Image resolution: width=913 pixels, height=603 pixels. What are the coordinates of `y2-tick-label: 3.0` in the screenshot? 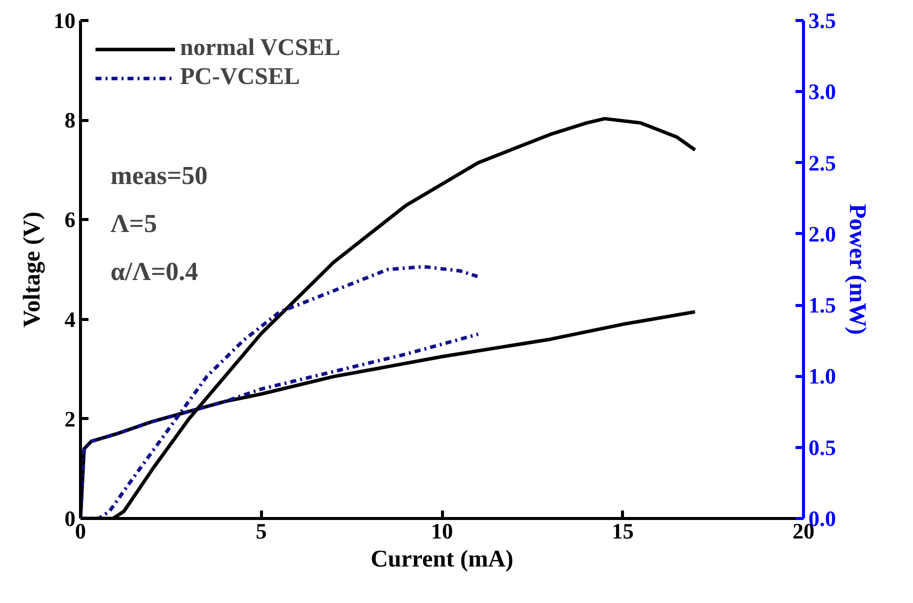 It's located at (822, 91).